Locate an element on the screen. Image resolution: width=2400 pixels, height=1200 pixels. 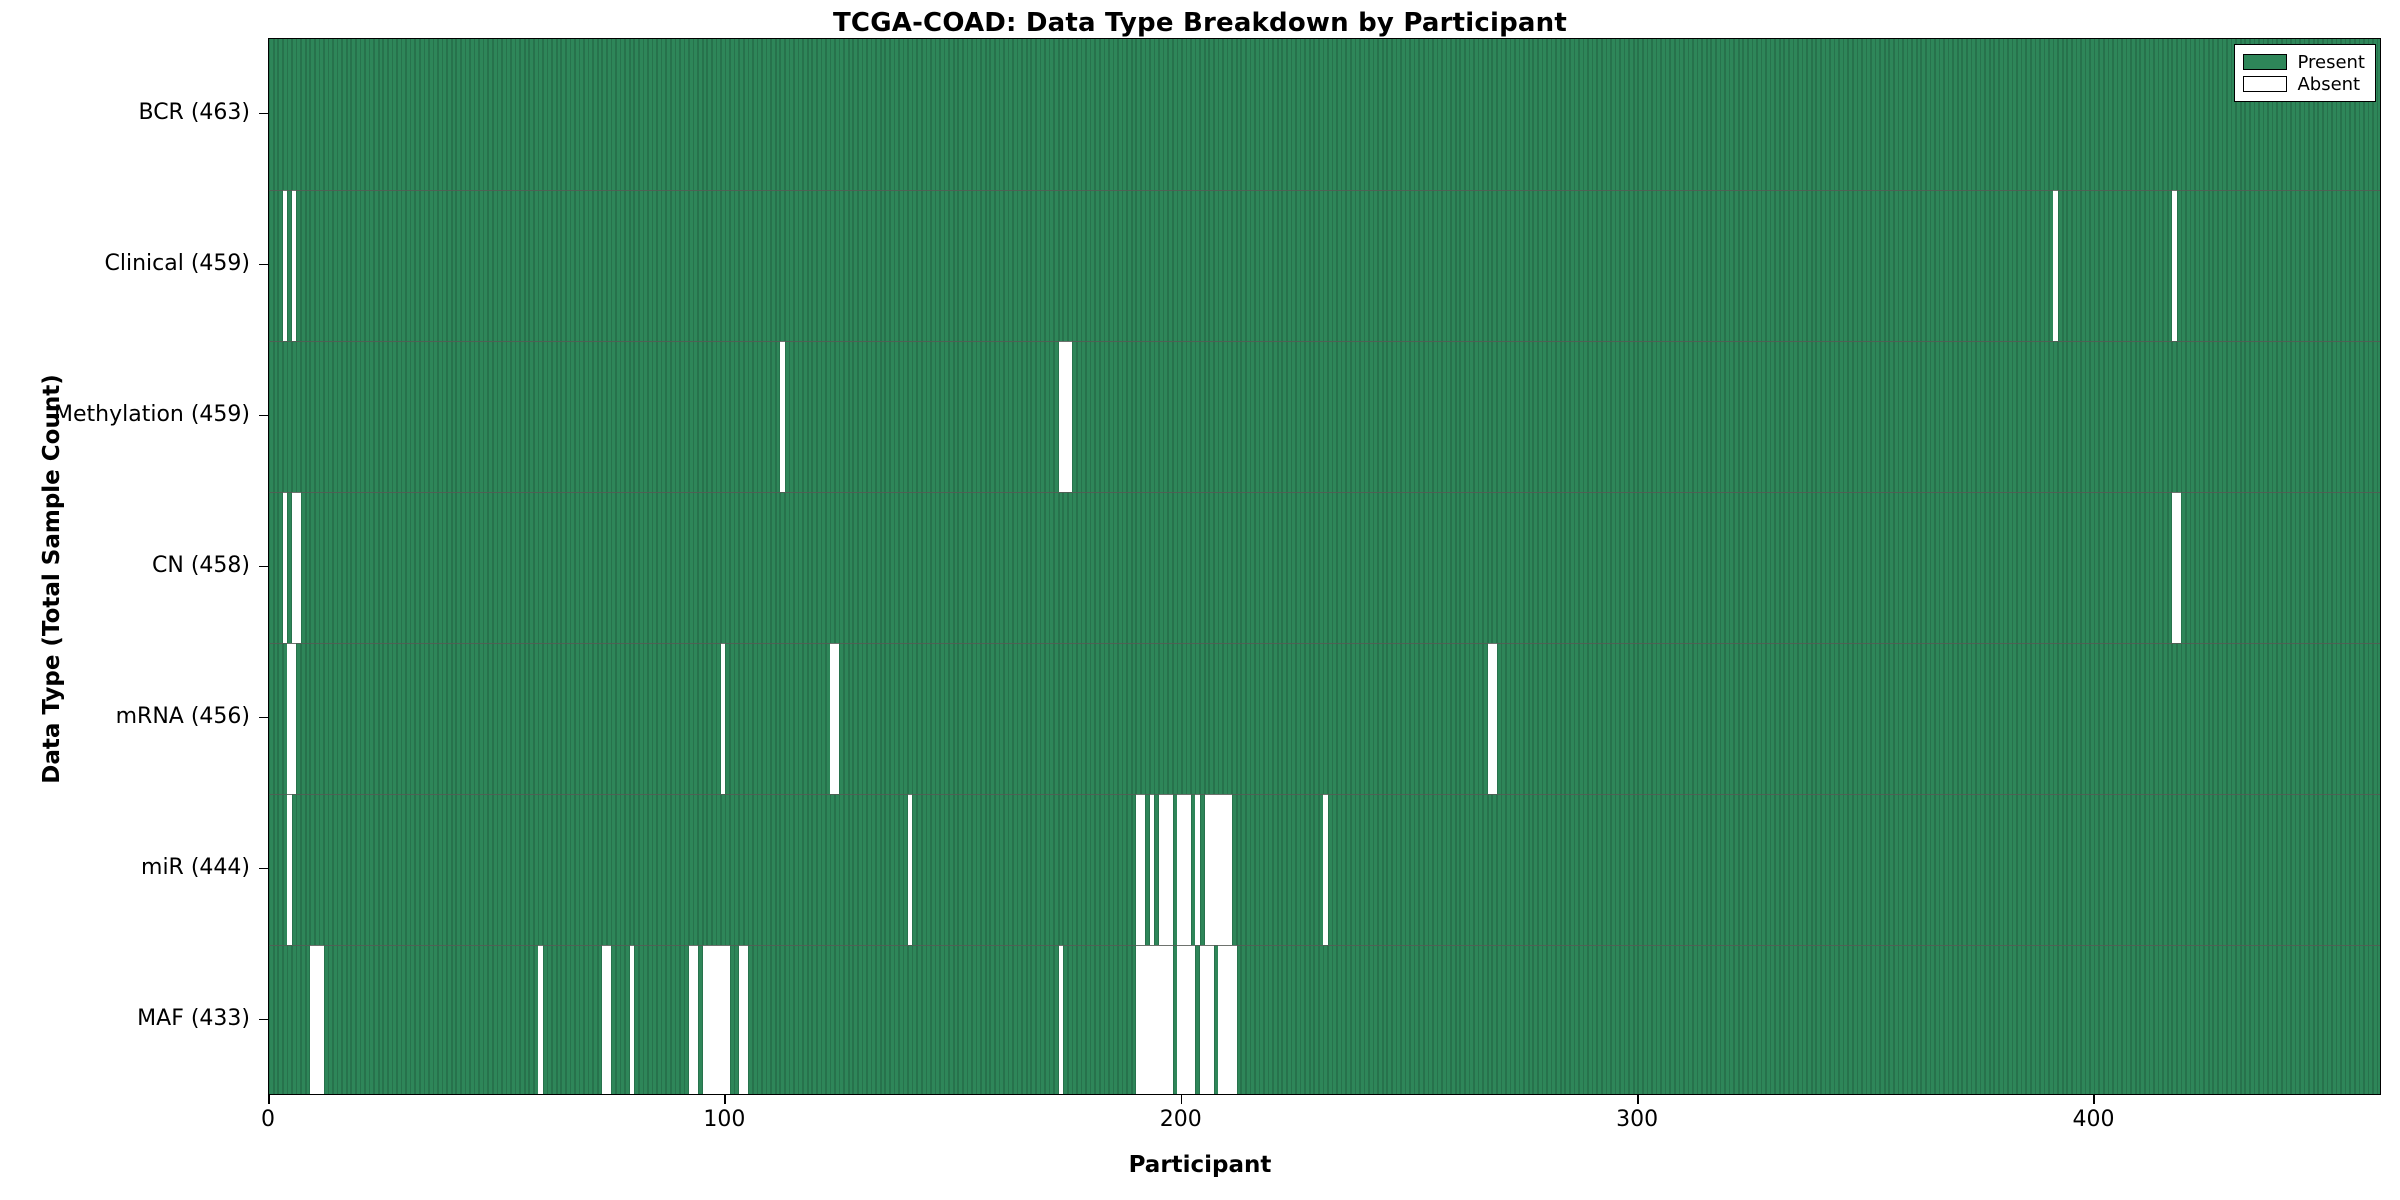
x-tick-label: 400 is located at coordinates (2093, 1119).